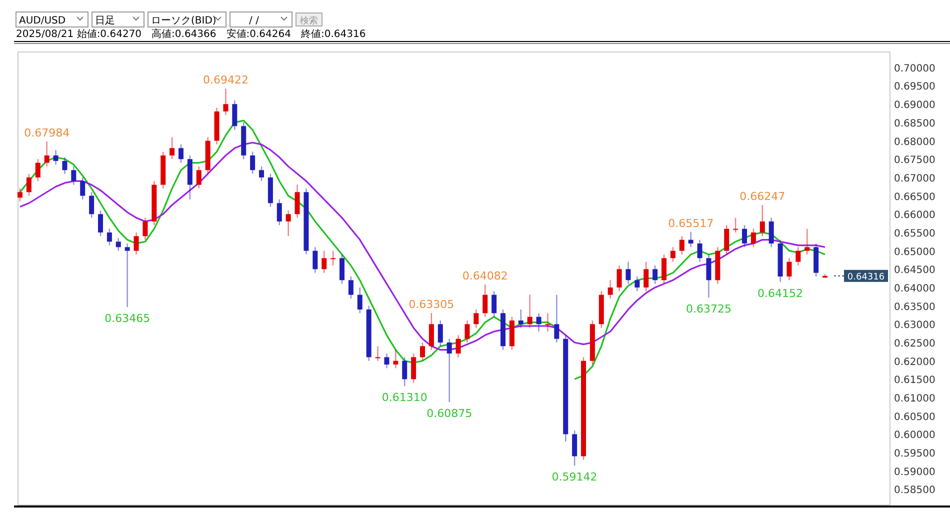 This screenshot has height=520, width=950. Describe the element at coordinates (915, 326) in the screenshot. I see `y-tick-label: 0.63000` at that location.